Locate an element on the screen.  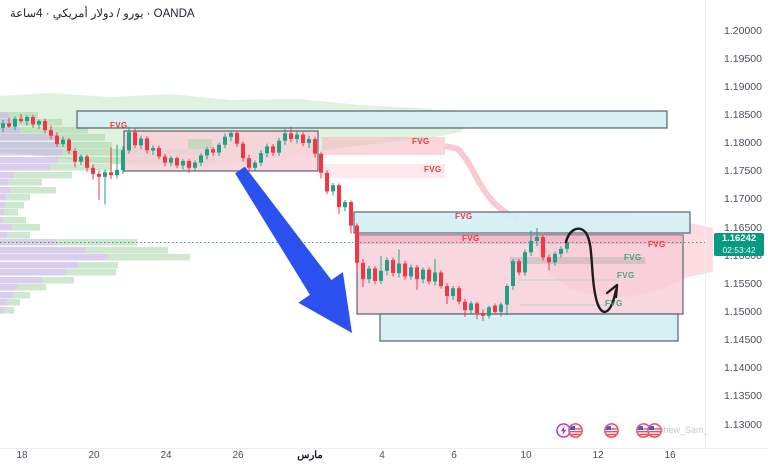
last-price-badge: 1.16242 02:53:42 is located at coordinates (739, 244).